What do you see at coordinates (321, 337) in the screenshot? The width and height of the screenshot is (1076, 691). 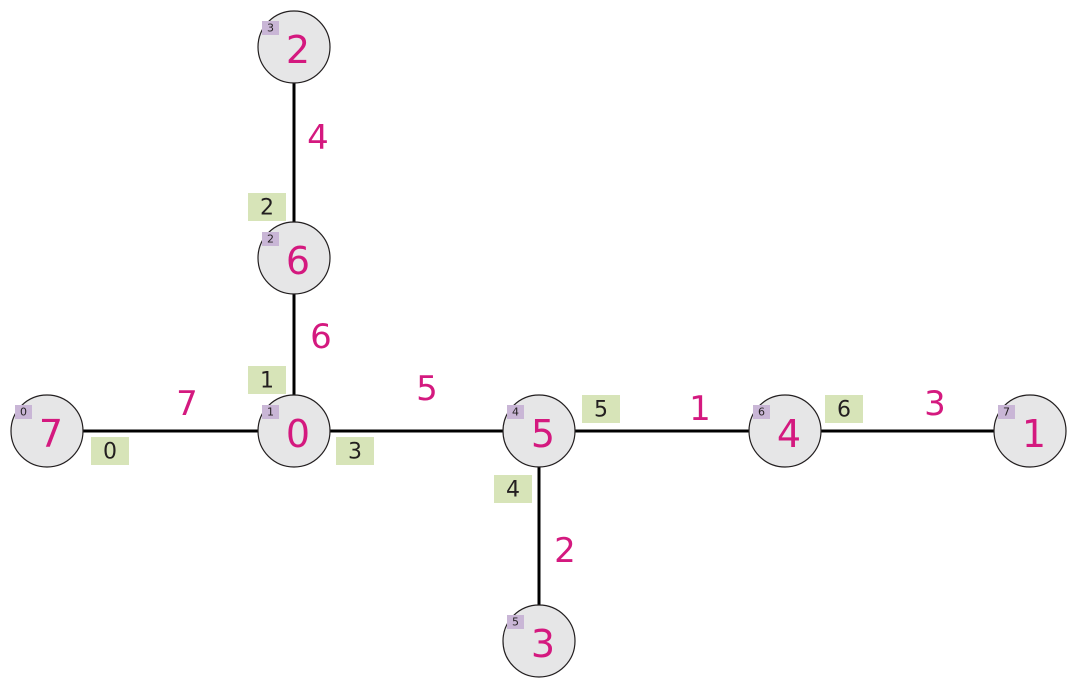 I see `edge-label: 6` at bounding box center [321, 337].